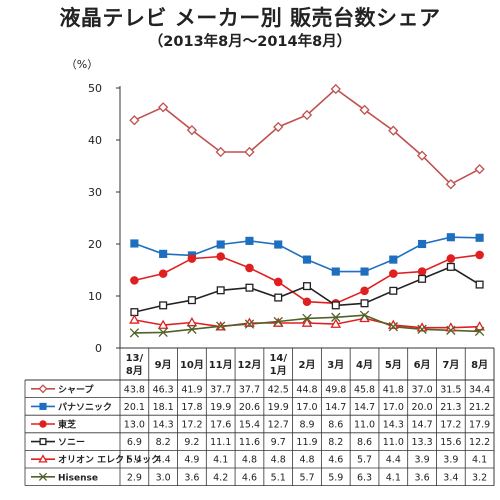 The image size is (500, 500). I want to click on data-label: 4.6, so click(249, 477).